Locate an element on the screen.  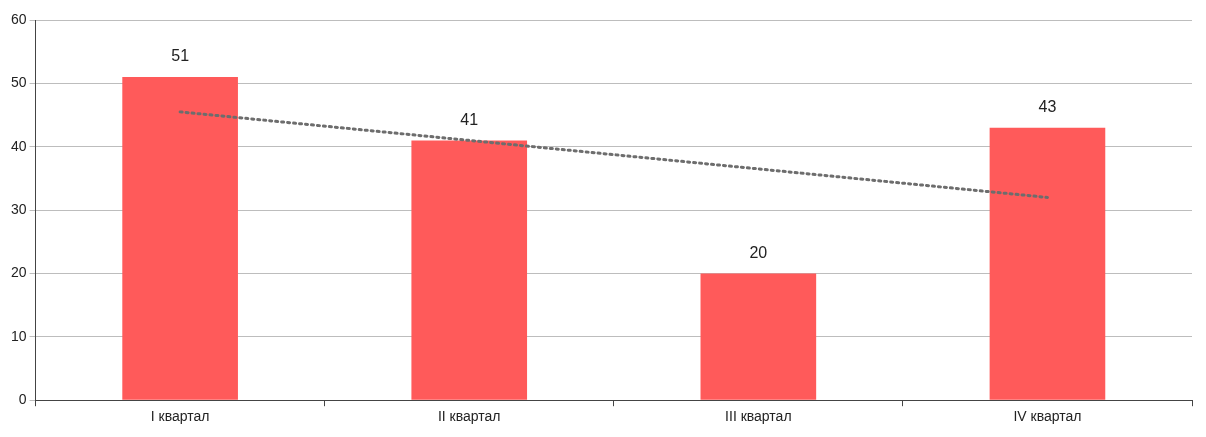
y-tick-label: 60 is located at coordinates (18, 18).